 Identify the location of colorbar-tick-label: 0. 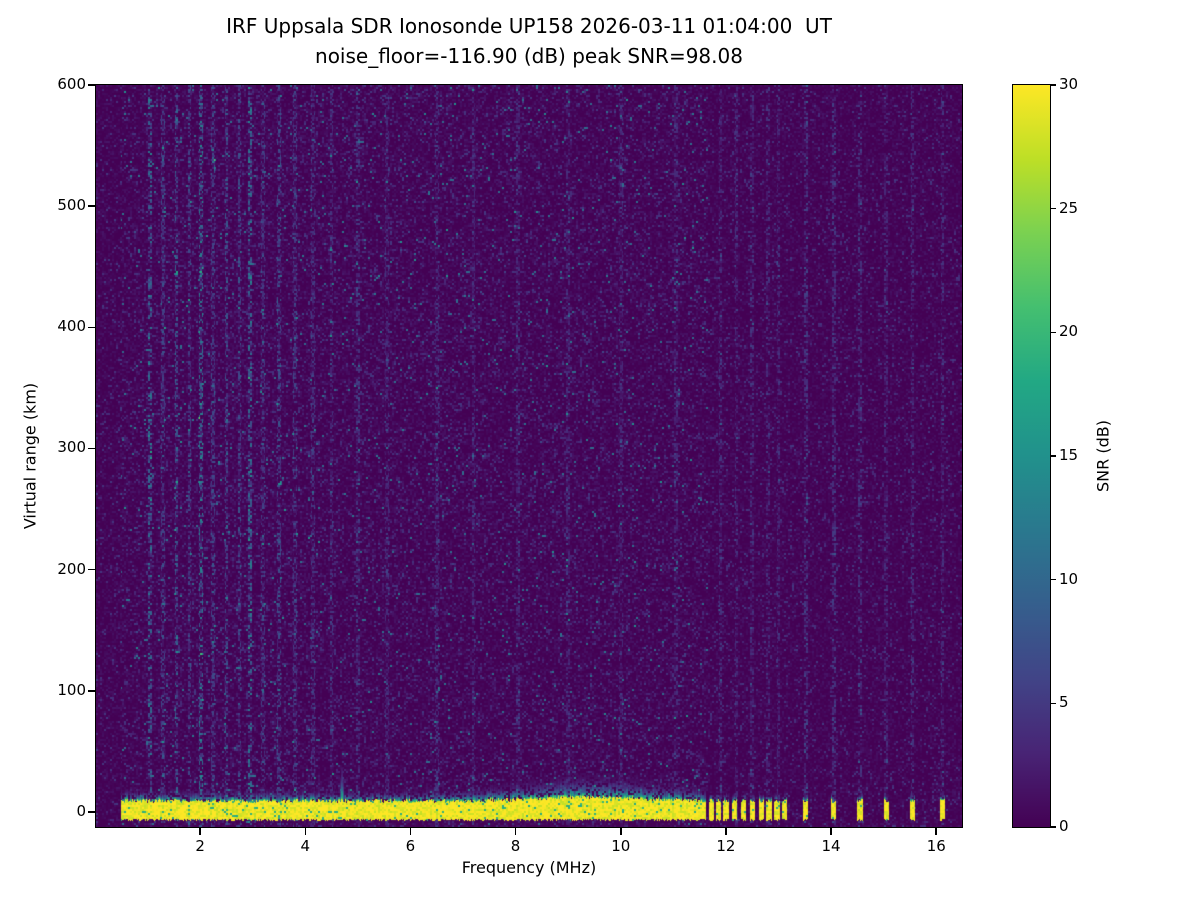
(1064, 826).